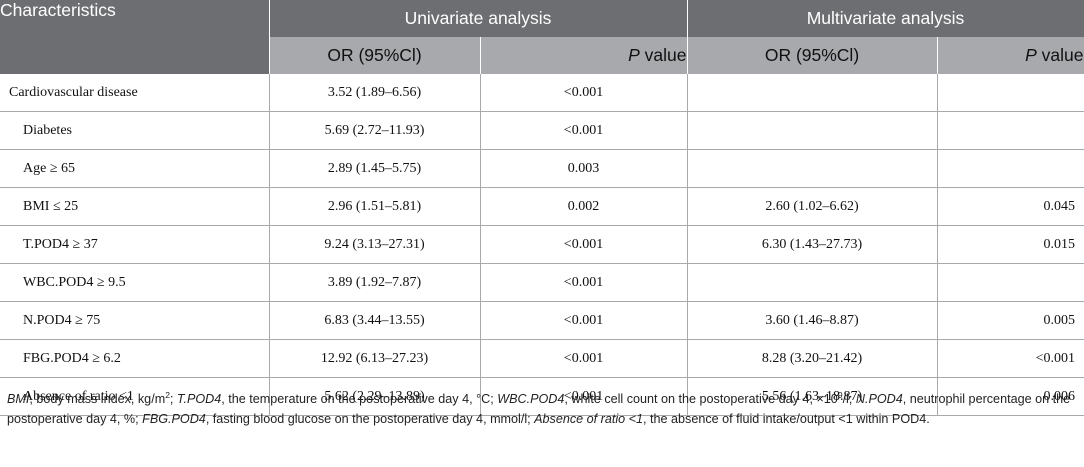 This screenshot has height=467, width=1084. I want to click on header-multi-p-rest: value, so click(1060, 55).